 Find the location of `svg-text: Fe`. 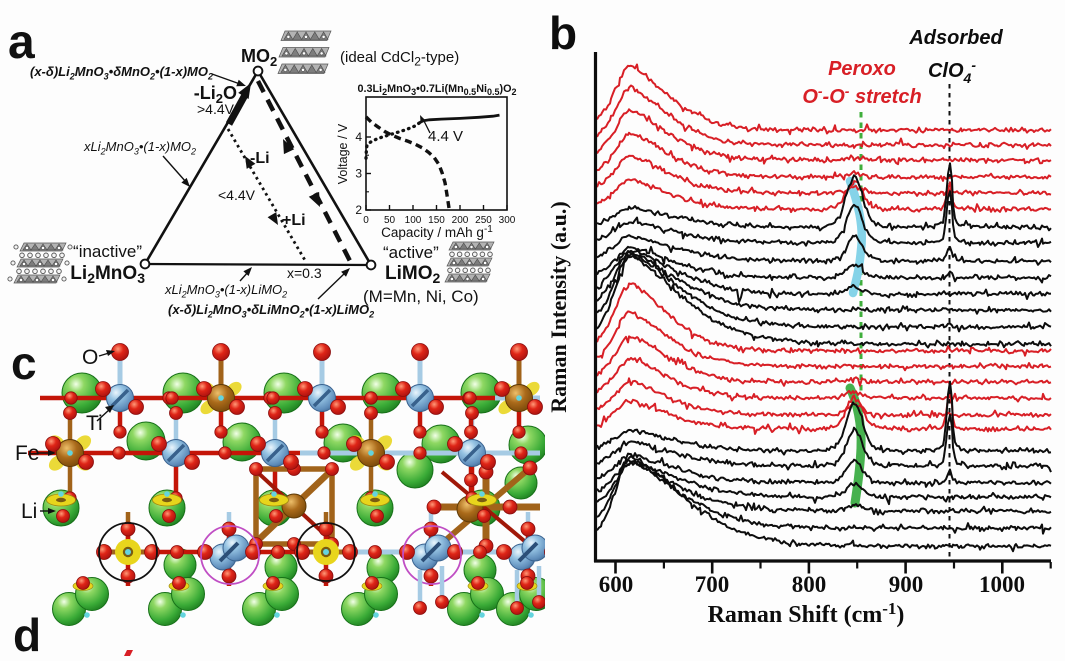

svg-text: Fe is located at coordinates (27, 453).